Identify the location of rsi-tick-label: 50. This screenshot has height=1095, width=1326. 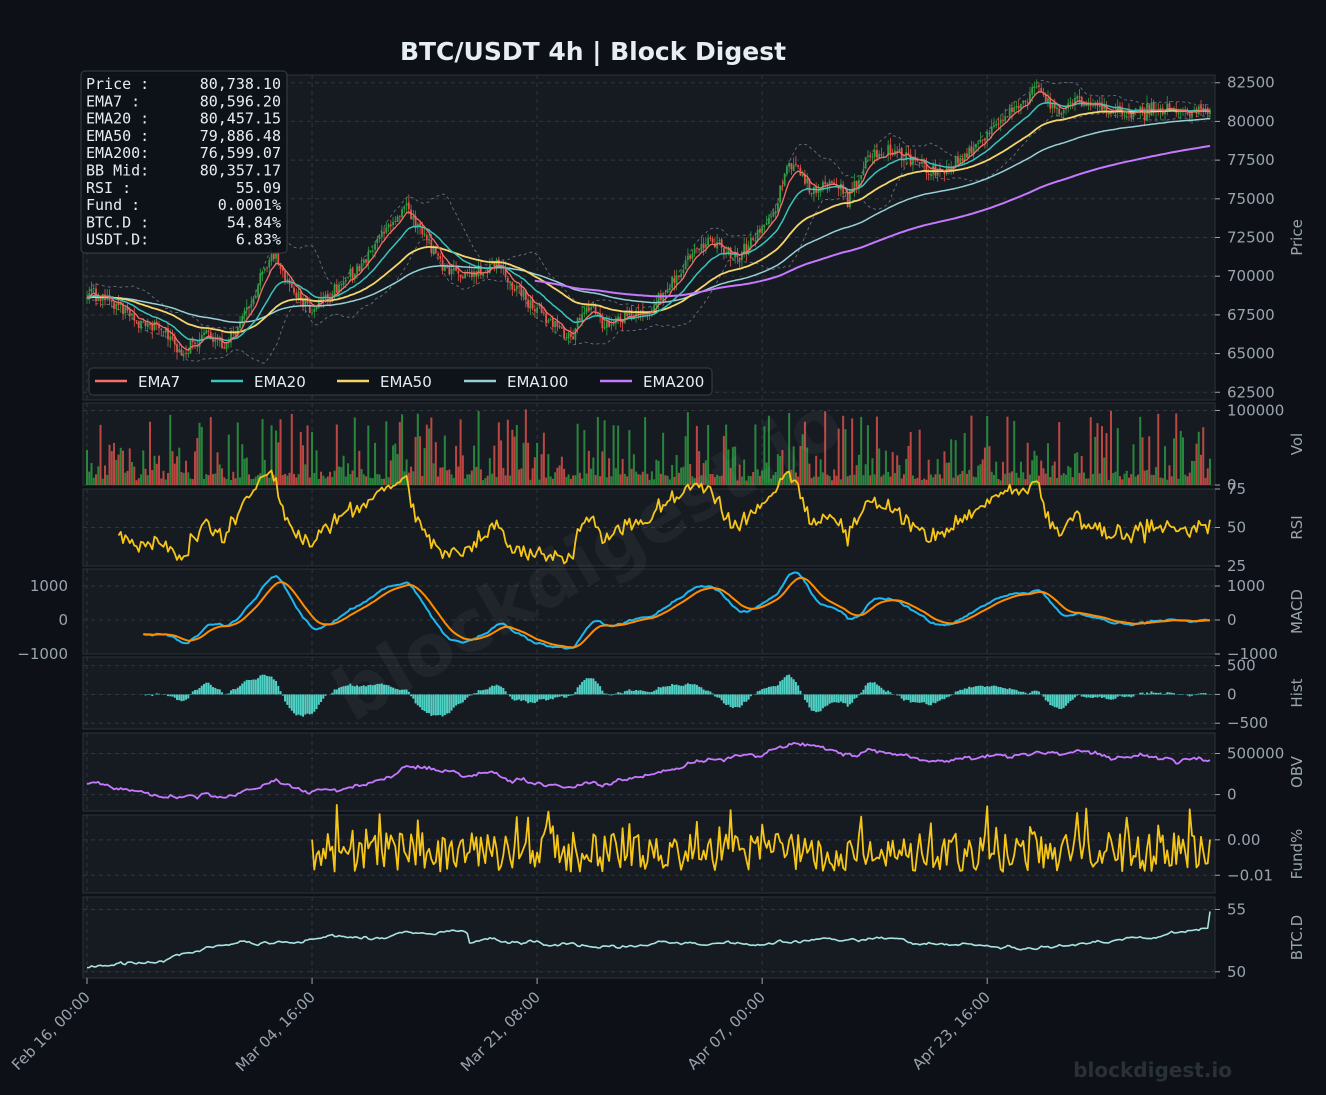
(1236, 528).